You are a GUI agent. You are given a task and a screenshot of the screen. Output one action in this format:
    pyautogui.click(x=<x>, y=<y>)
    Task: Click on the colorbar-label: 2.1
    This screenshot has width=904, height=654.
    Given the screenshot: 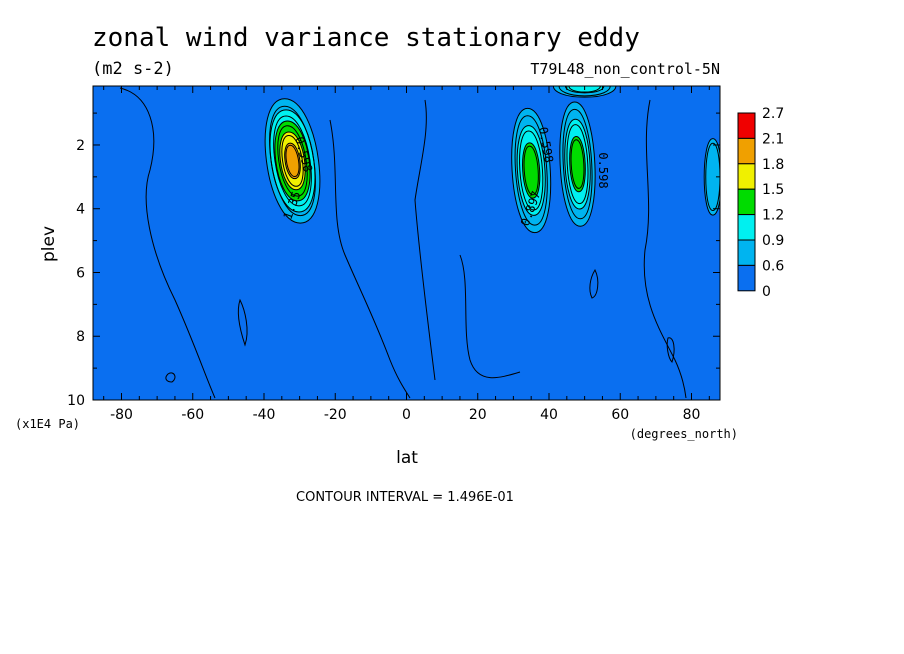 What is the action you would take?
    pyautogui.click(x=773, y=139)
    